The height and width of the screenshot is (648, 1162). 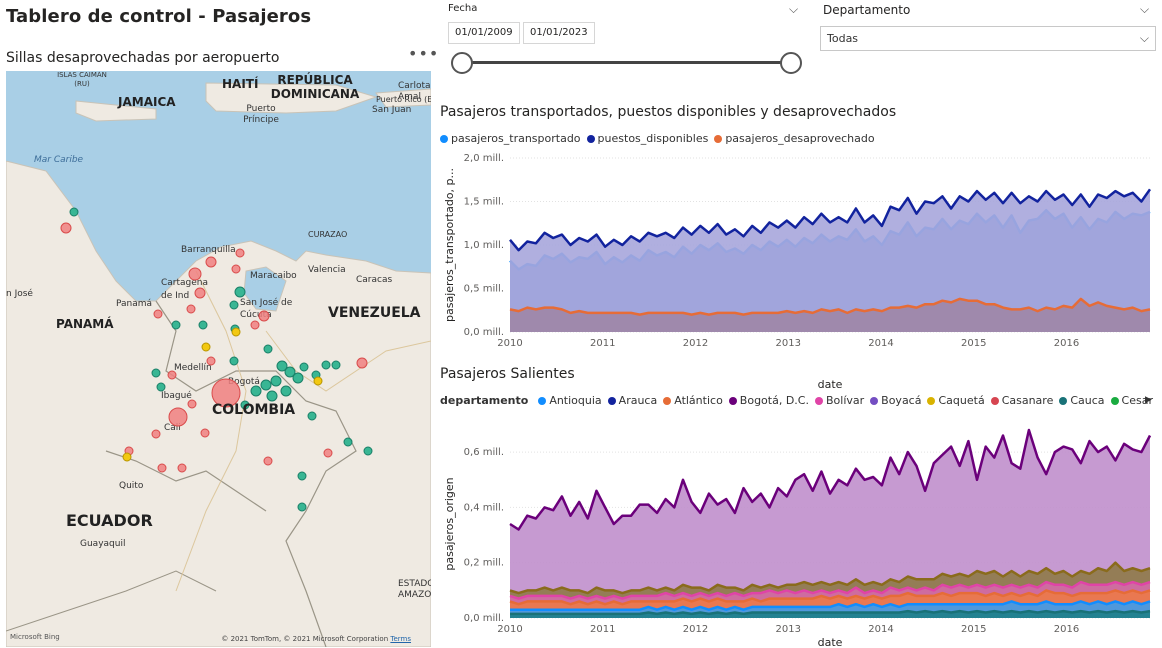 What do you see at coordinates (794, 138) in the screenshot?
I see `chart1-legend-item: pasajeros_desaprovechado` at bounding box center [794, 138].